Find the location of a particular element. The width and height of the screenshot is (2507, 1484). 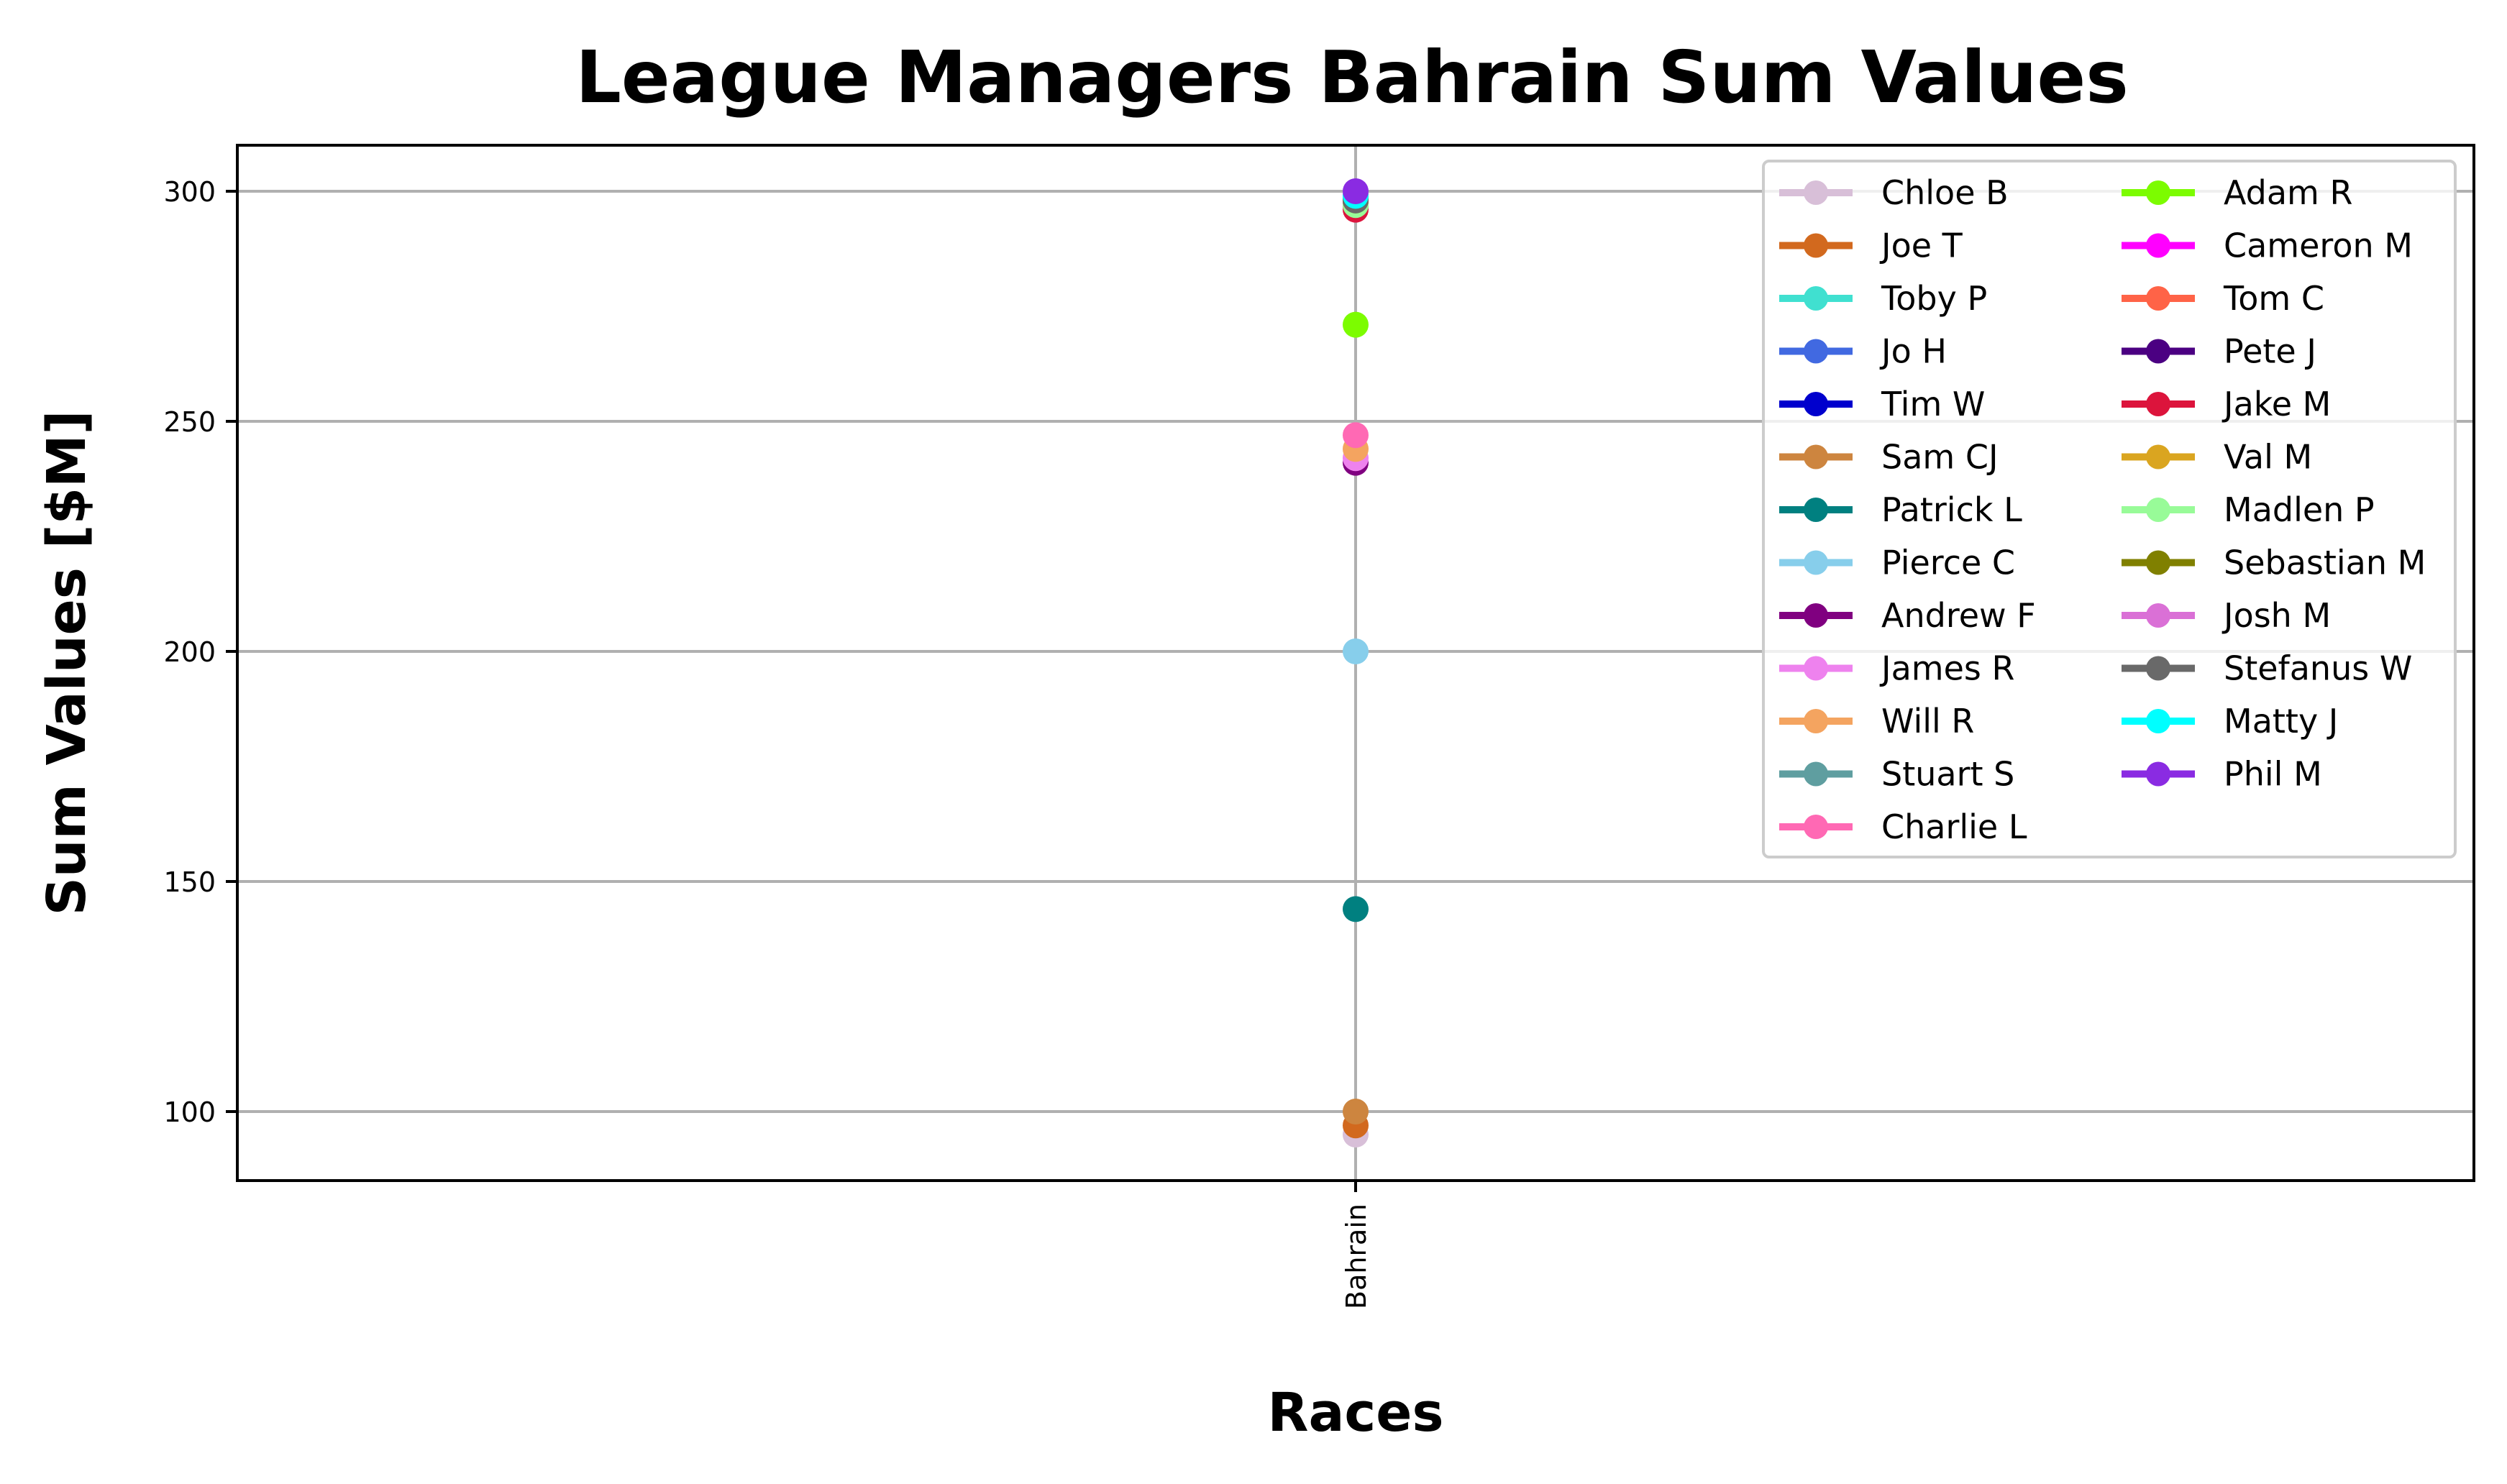

legend-label: Sebastian M is located at coordinates (2325, 563).